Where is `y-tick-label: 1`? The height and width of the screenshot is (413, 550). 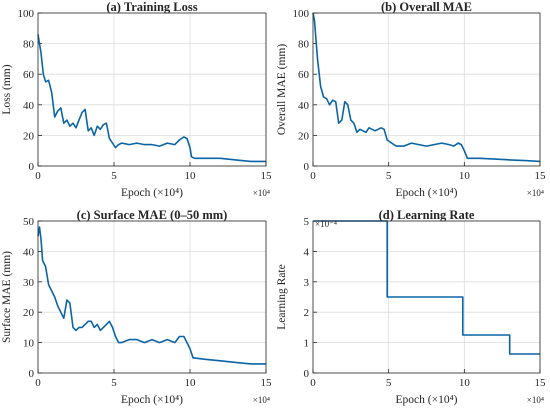 y-tick-label: 1 is located at coordinates (307, 344).